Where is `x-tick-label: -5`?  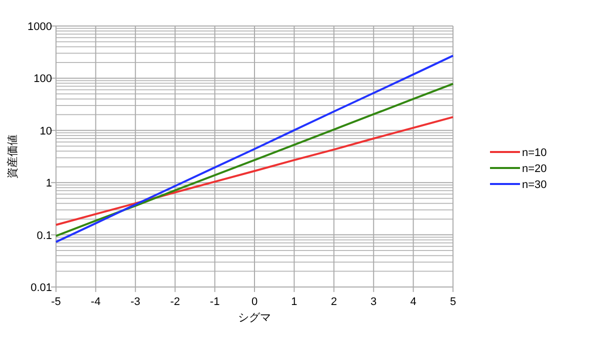
x-tick-label: -5 is located at coordinates (56, 302).